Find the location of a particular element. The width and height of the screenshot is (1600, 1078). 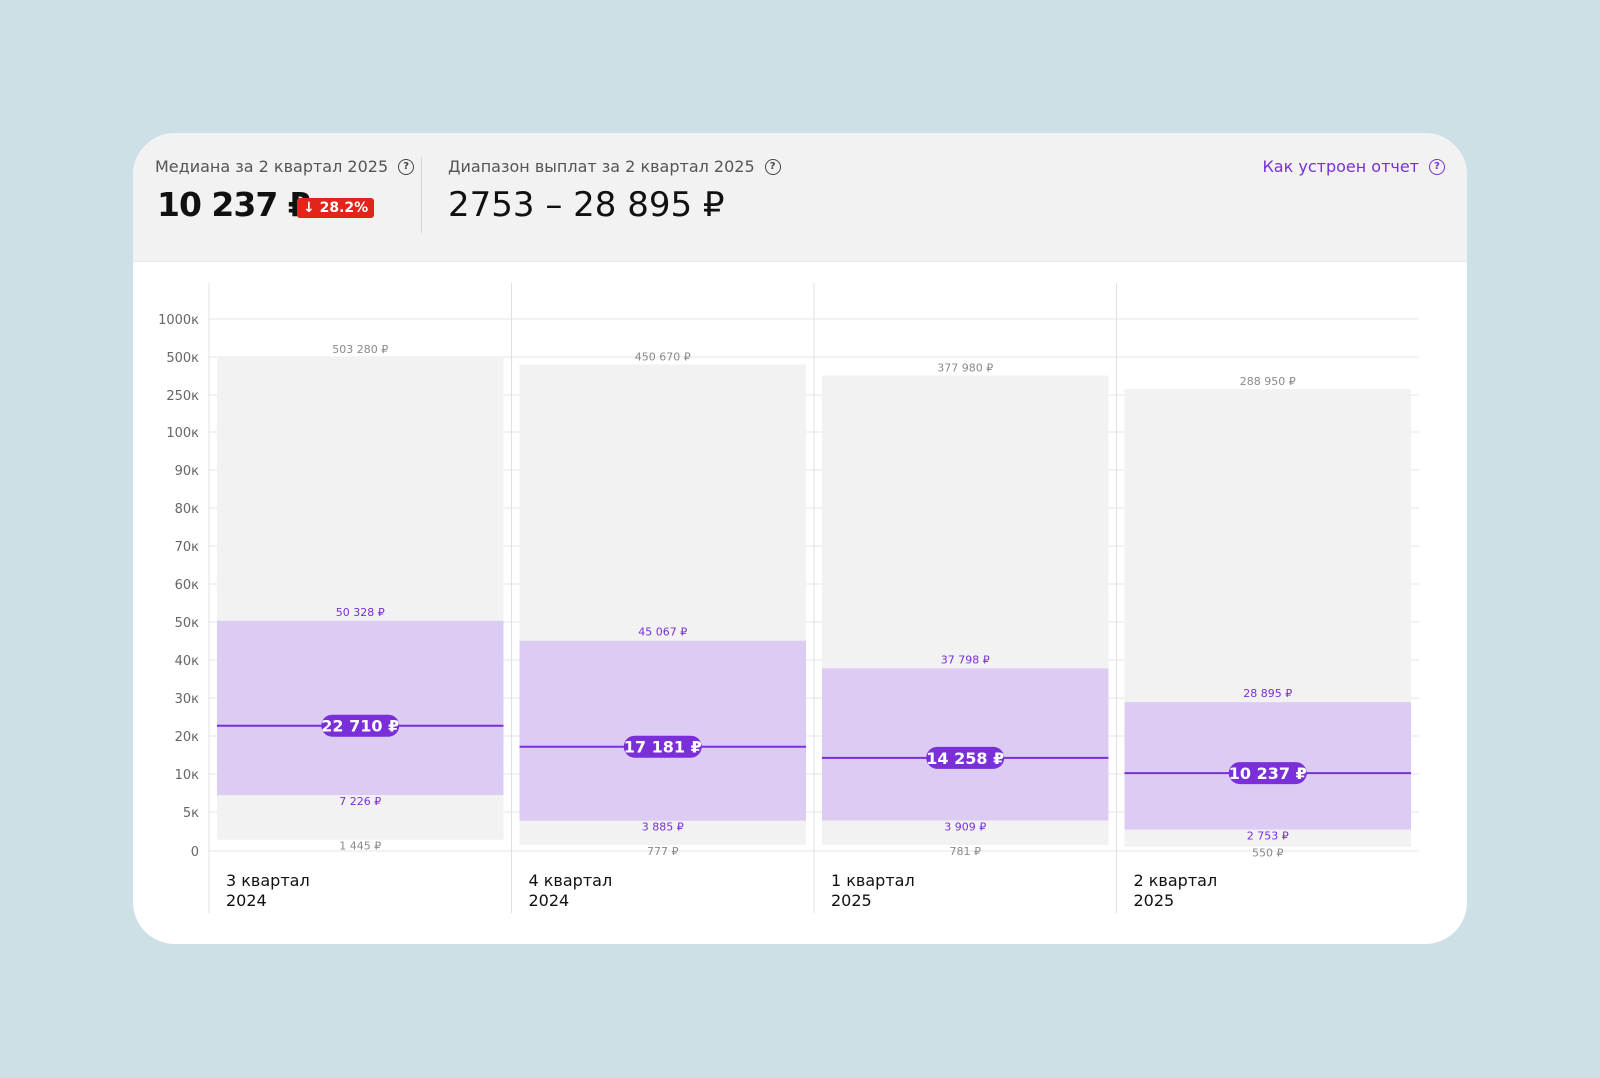

q1-value-label: 3 909 ₽ is located at coordinates (965, 827).